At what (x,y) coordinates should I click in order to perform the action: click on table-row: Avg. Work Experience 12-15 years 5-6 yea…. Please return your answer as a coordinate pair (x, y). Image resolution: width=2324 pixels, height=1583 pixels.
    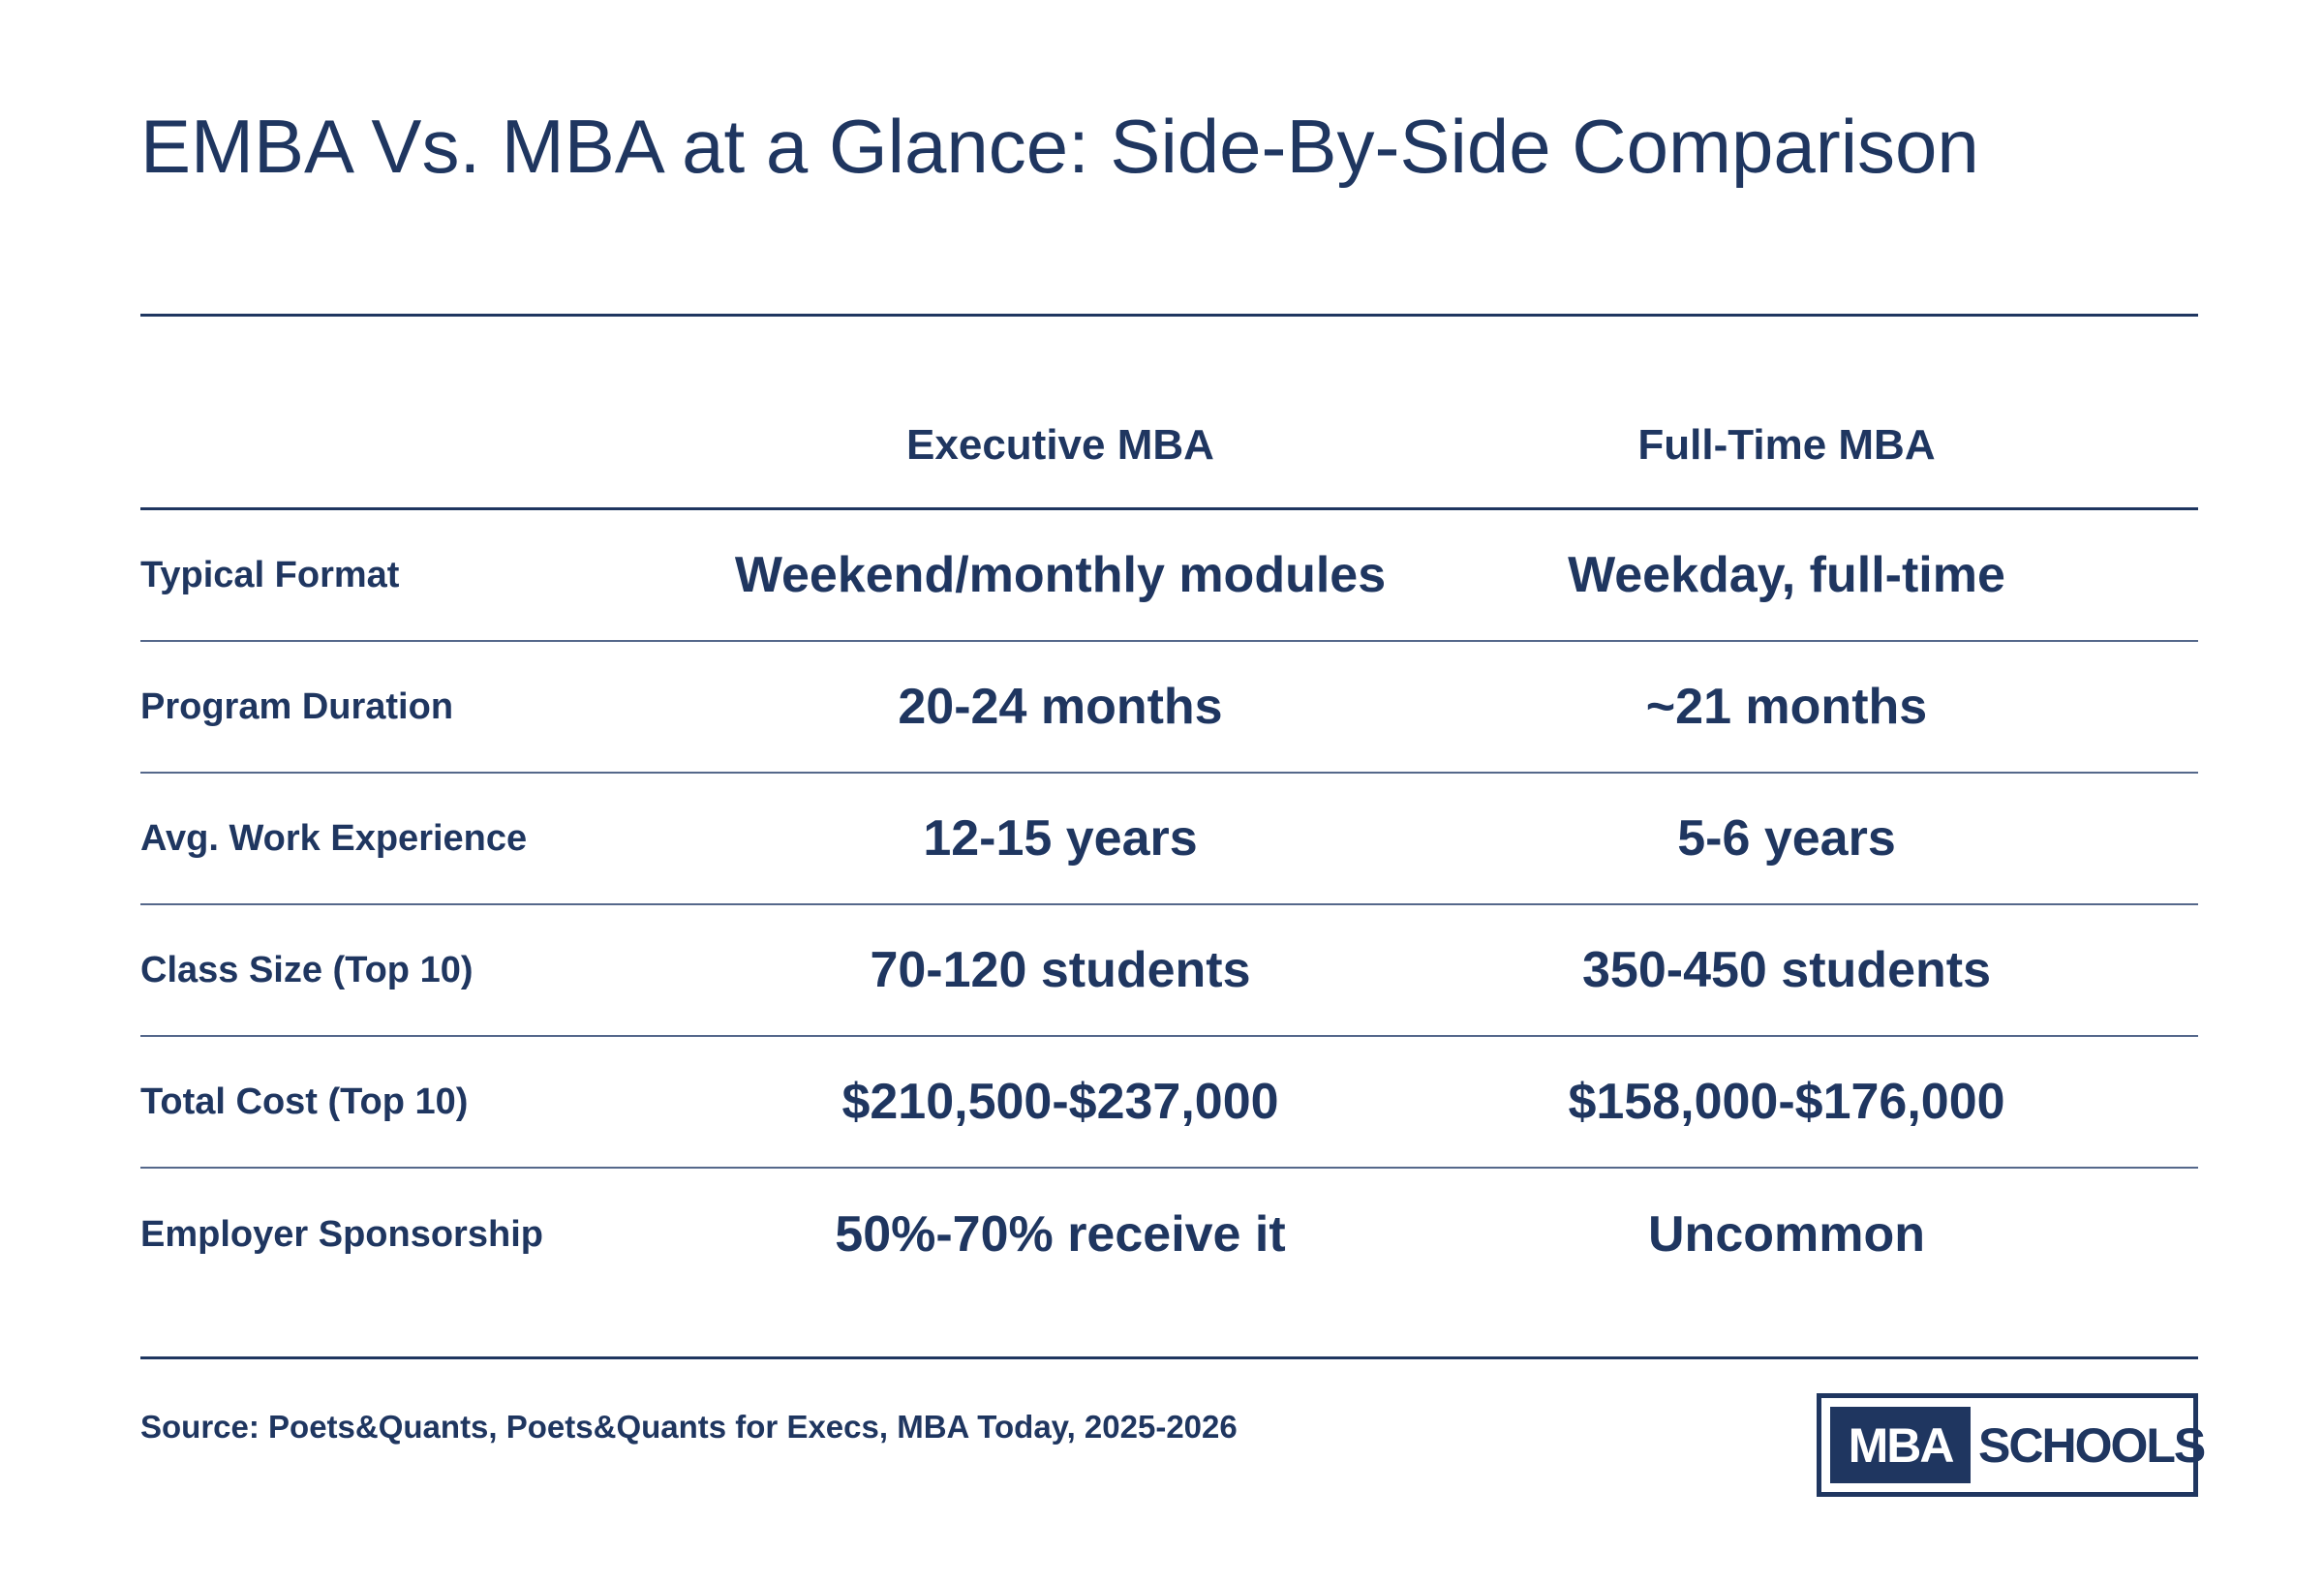
    Looking at the image, I should click on (1169, 839).